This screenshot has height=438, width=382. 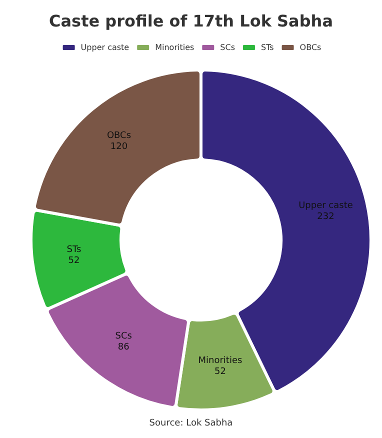 I want to click on legend-label: OBCs, so click(x=311, y=47).